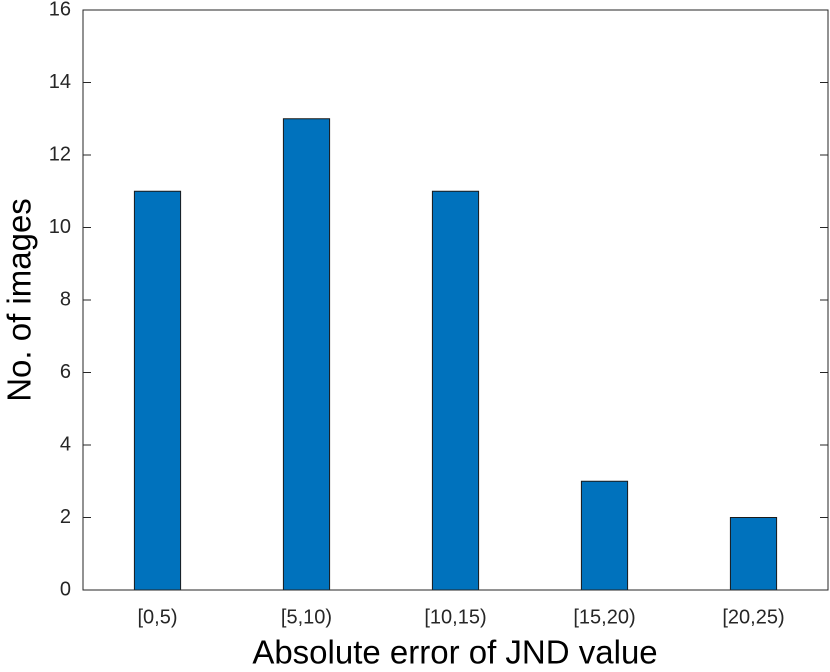 The width and height of the screenshot is (830, 672). I want to click on y-tick-label: 12, so click(60, 154).